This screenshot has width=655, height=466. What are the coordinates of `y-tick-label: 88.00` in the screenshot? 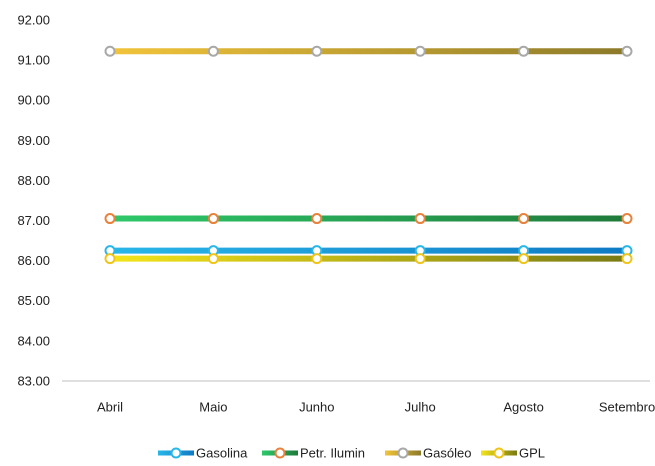 It's located at (33, 180).